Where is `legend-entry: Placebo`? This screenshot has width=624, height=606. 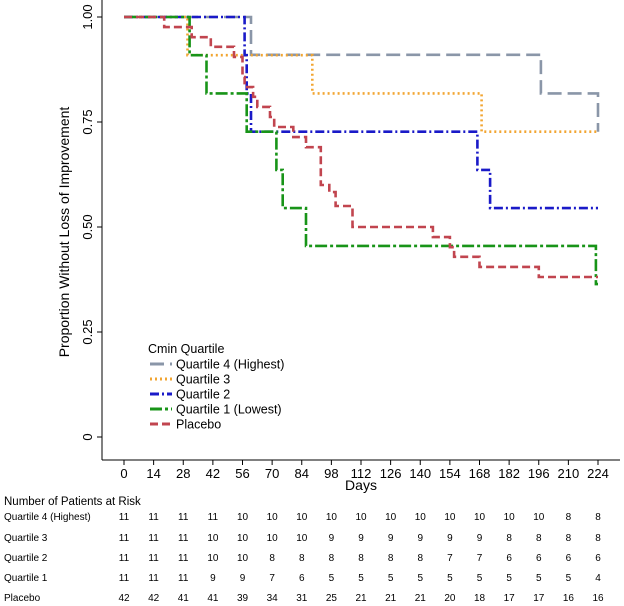
legend-entry: Placebo is located at coordinates (198, 425).